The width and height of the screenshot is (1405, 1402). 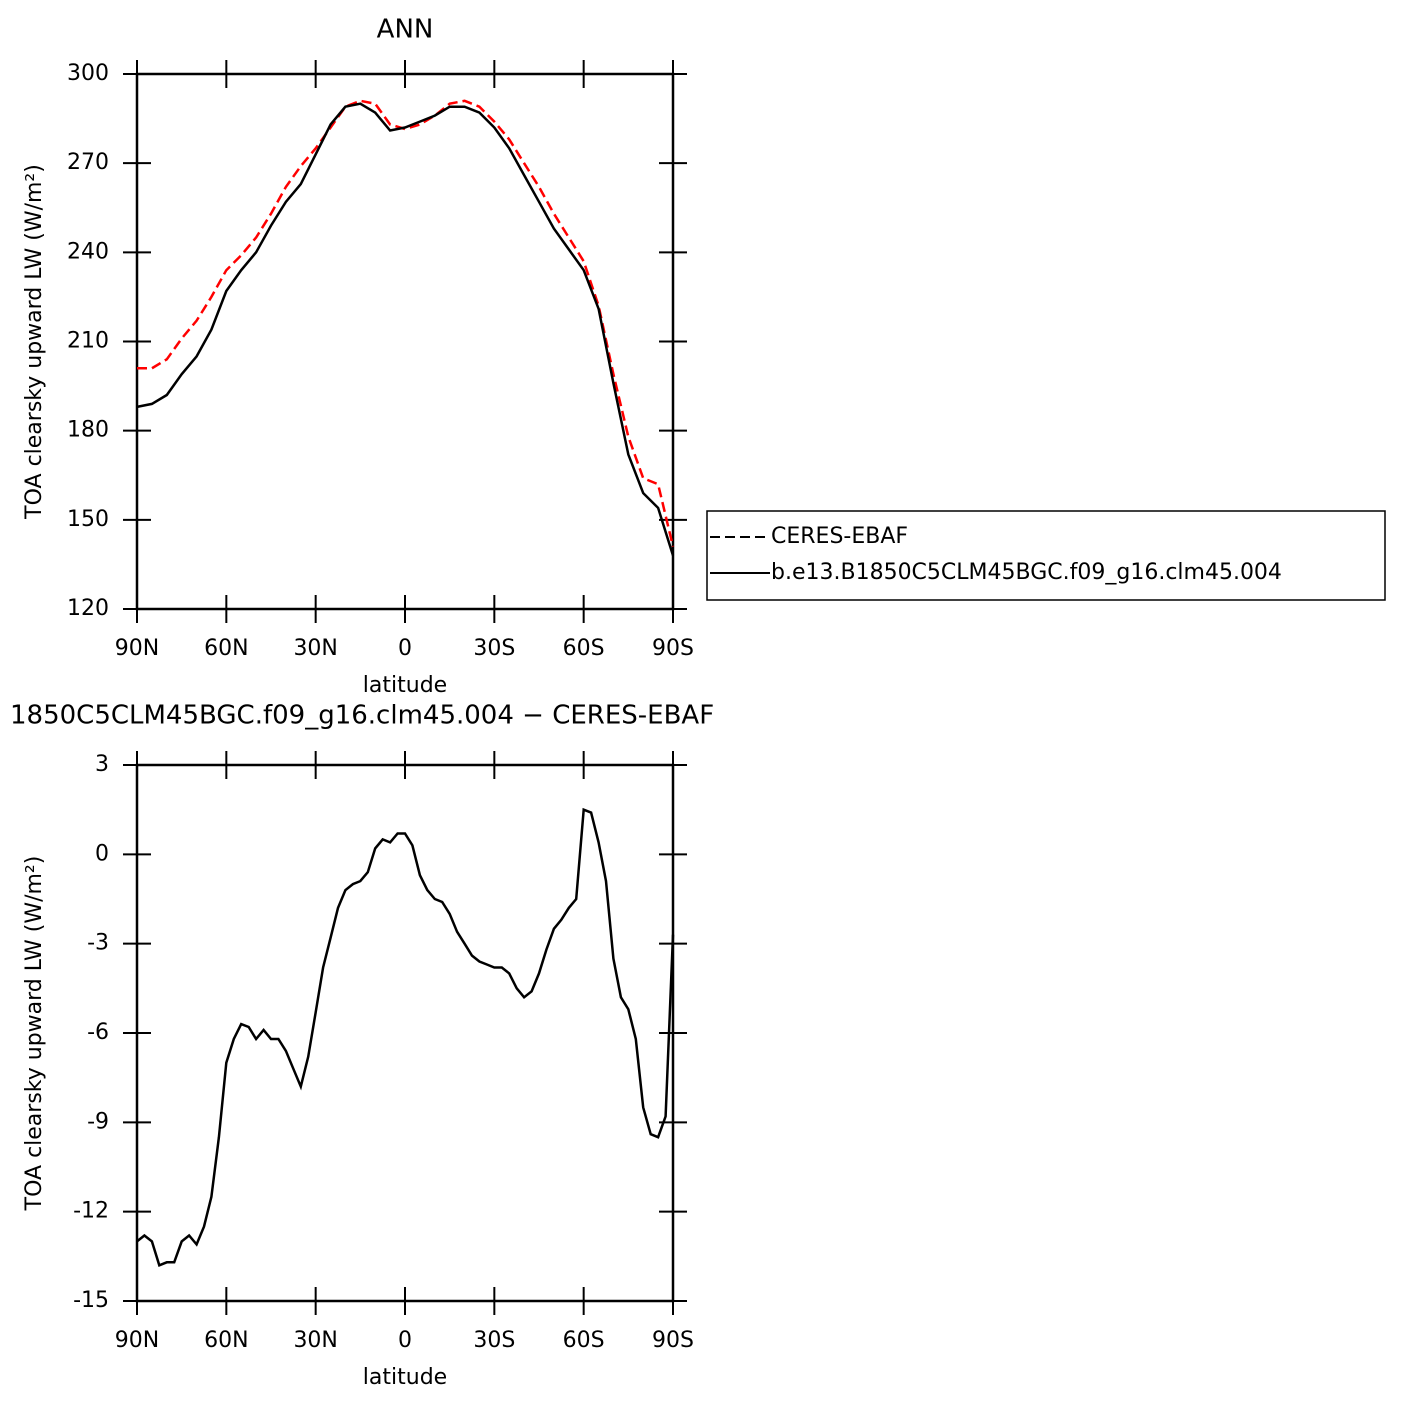 What do you see at coordinates (88, 341) in the screenshot?
I see `y-tick-label: 210` at bounding box center [88, 341].